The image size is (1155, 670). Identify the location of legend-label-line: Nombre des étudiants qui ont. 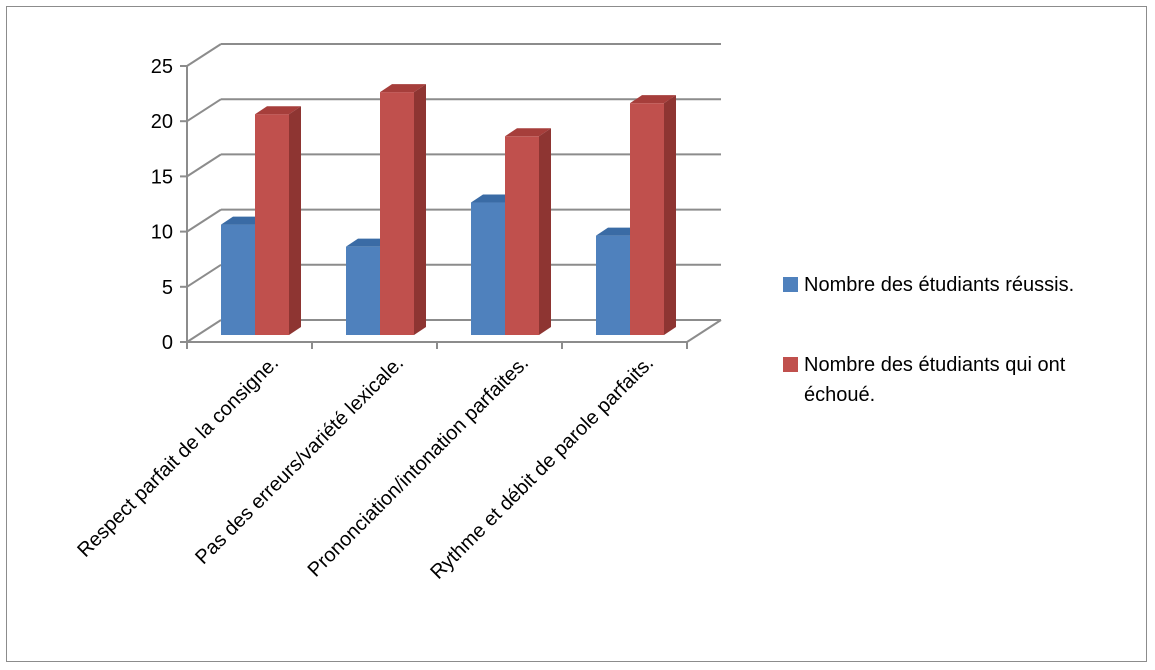
(935, 365).